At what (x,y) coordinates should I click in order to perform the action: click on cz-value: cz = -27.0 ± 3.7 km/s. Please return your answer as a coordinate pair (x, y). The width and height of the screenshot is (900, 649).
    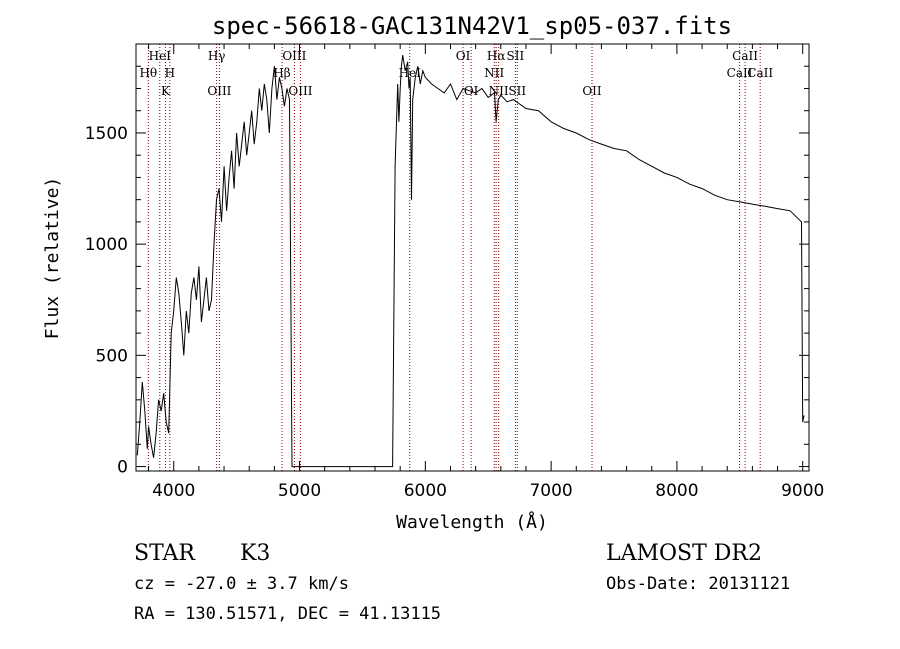
    Looking at the image, I should click on (241, 584).